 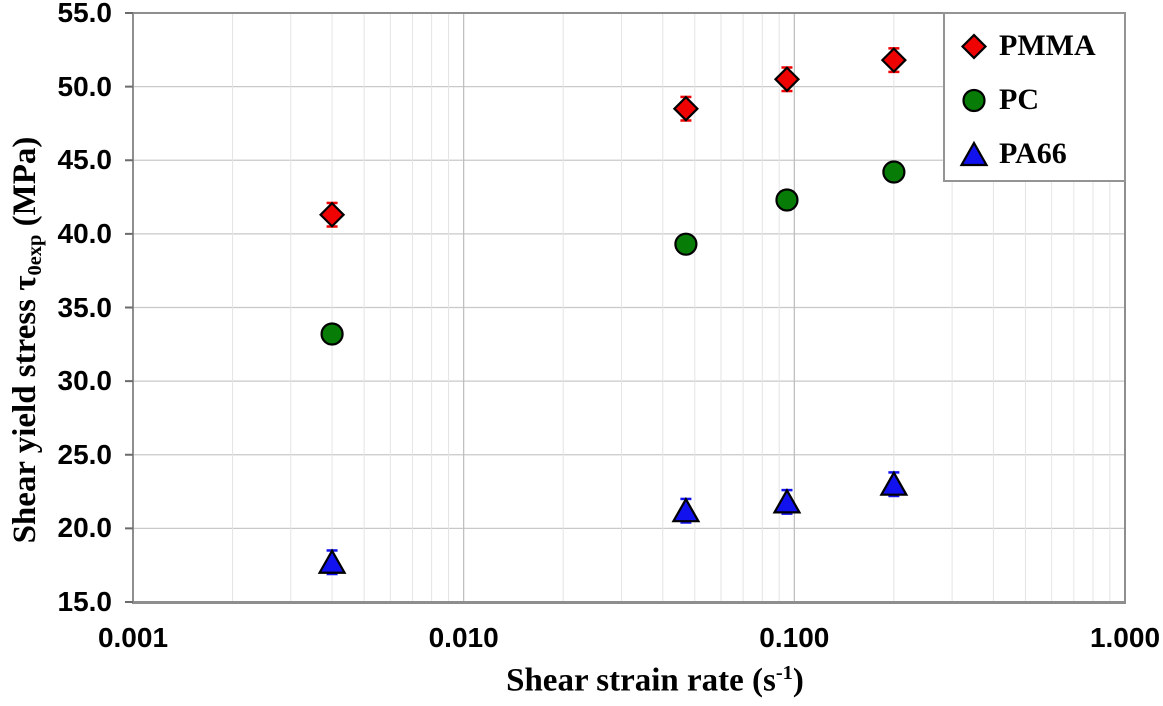 What do you see at coordinates (641, 680) in the screenshot?
I see `x-axis-title-text: Shear strain rate (s` at bounding box center [641, 680].